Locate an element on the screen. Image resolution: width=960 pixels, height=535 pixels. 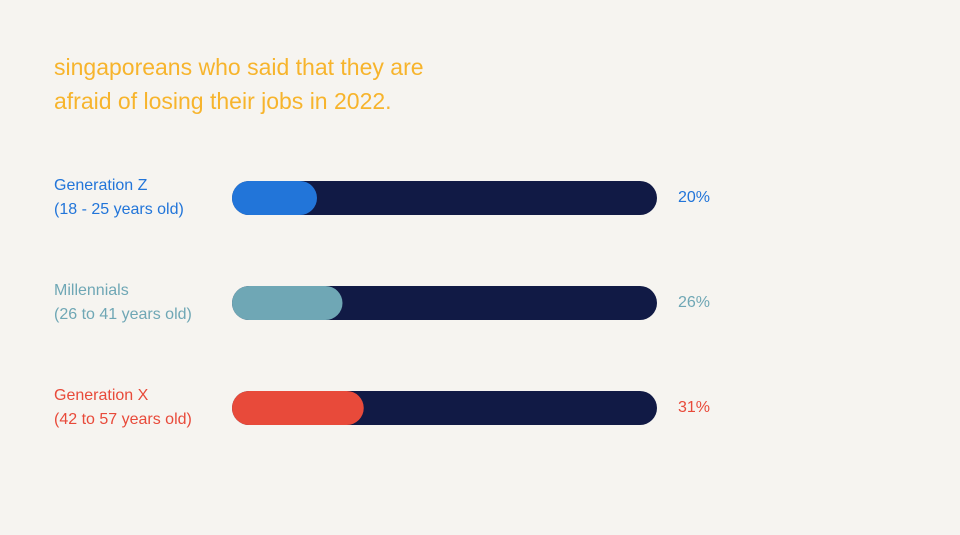
category-label: Generation Z (18 - 25 years old) is located at coordinates (119, 197).